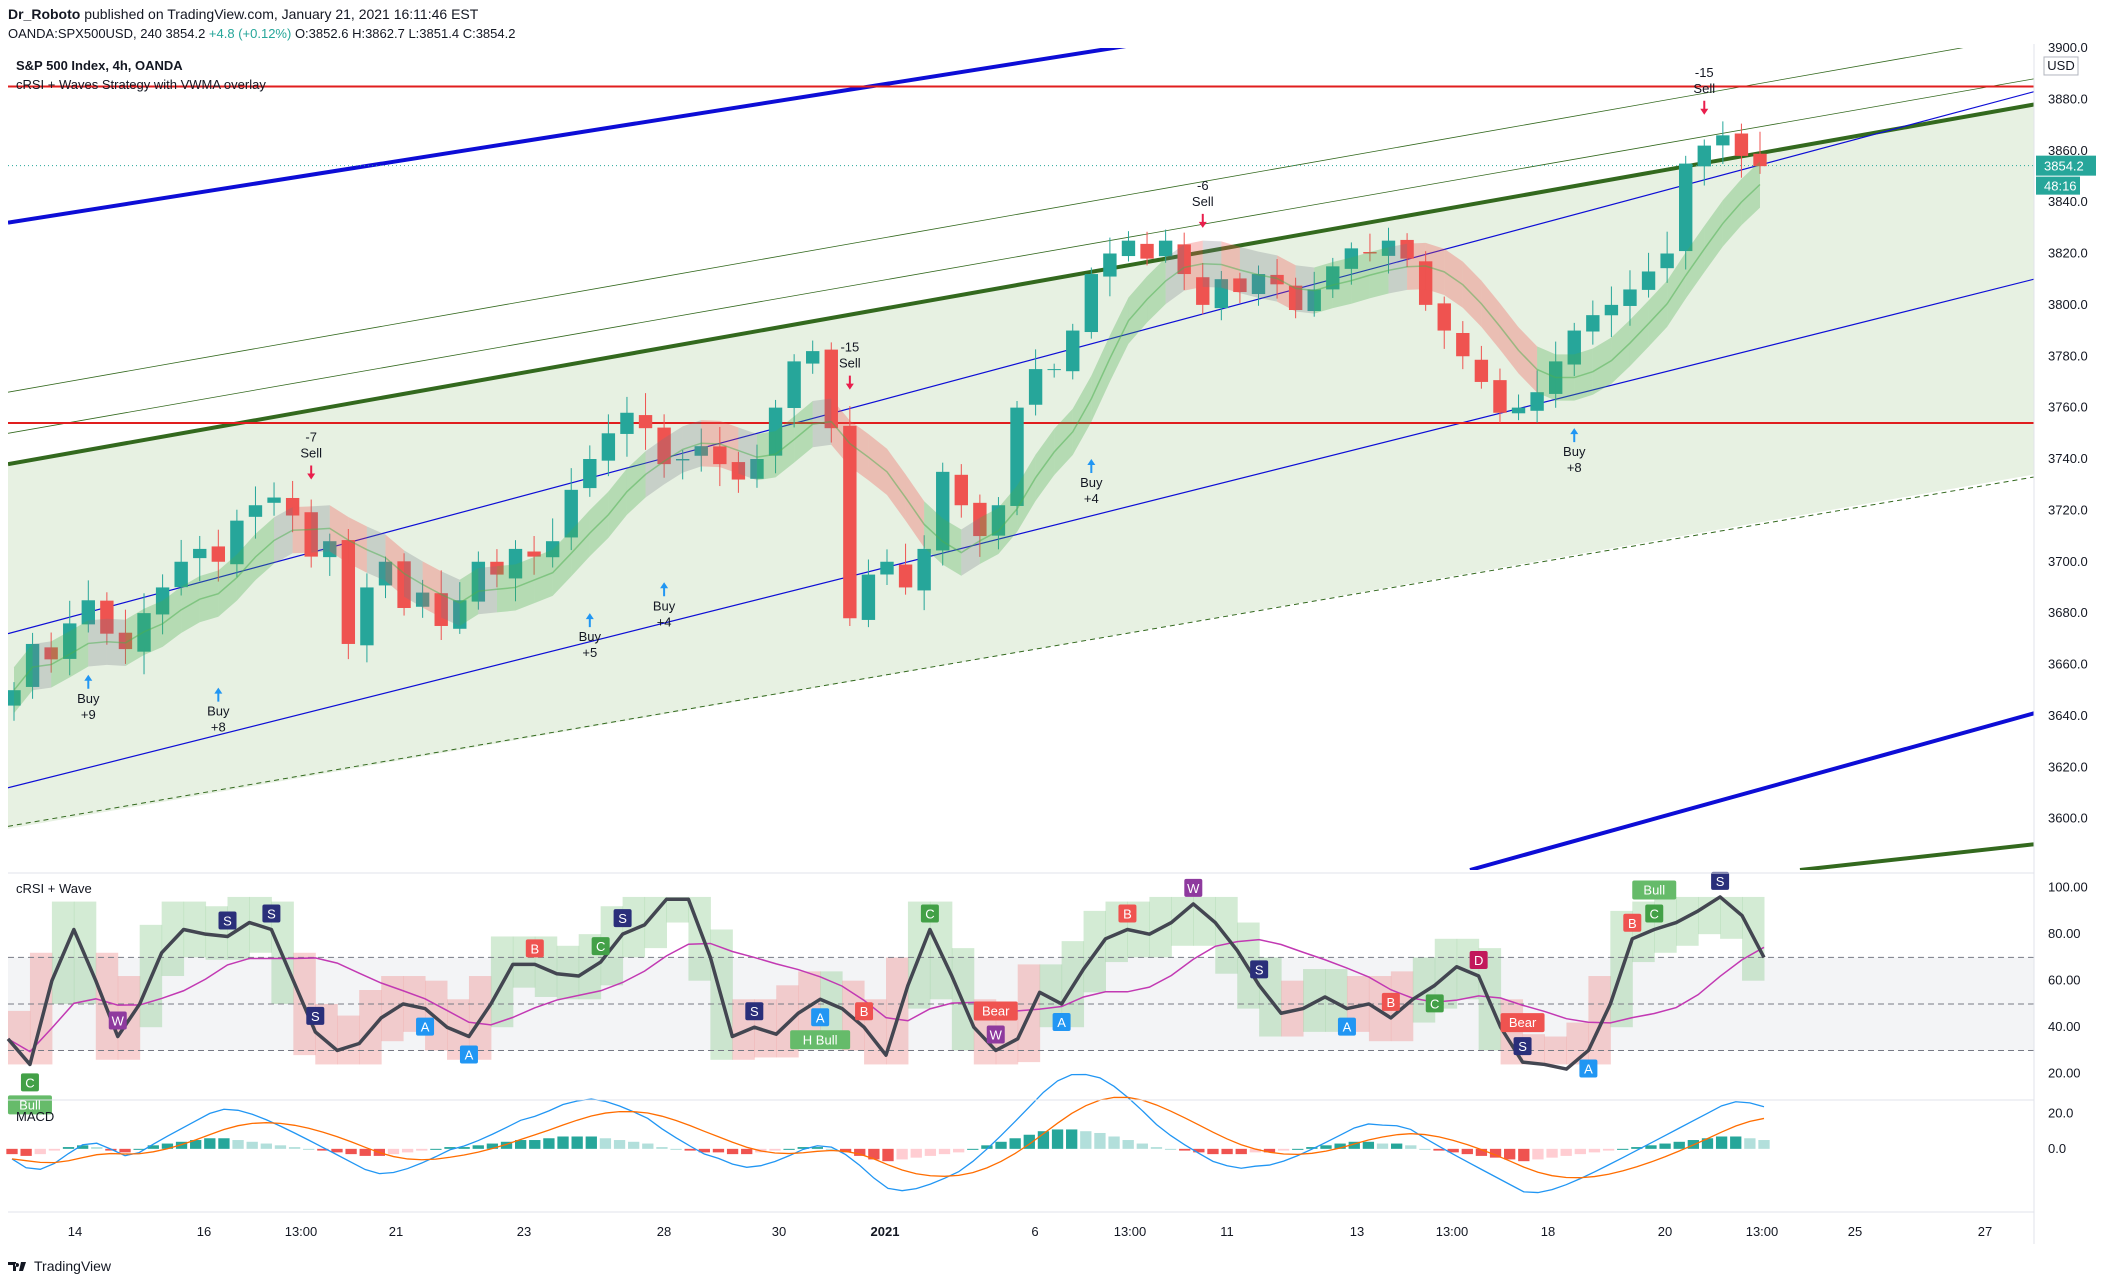  Describe the element at coordinates (820, 1029) in the screenshot. I see `crsi-marker-a: A H Bull` at that location.